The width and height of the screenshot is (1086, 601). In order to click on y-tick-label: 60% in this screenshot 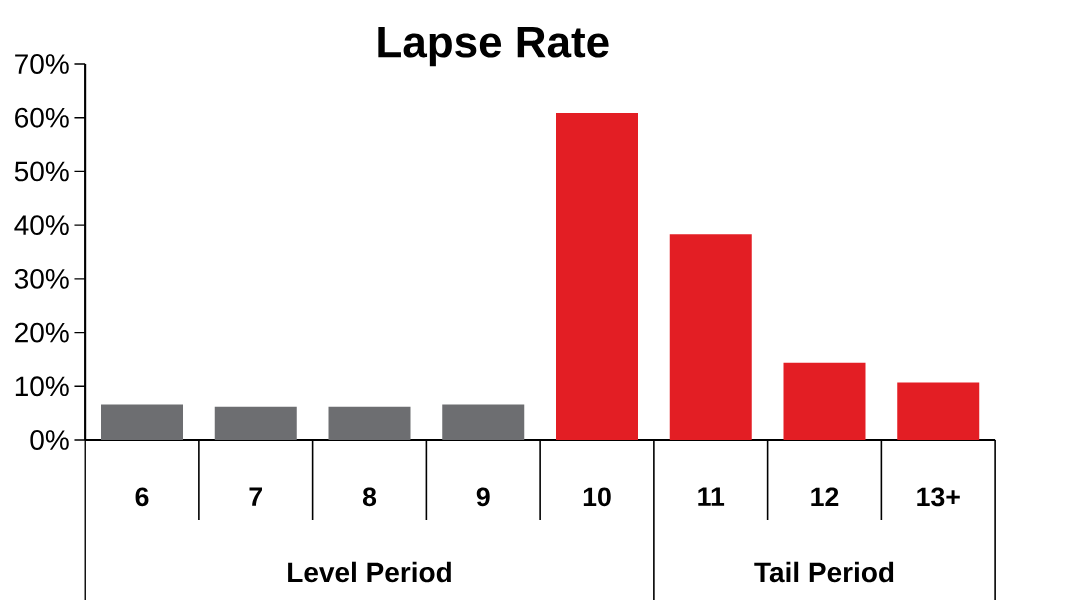, I will do `click(42, 117)`.